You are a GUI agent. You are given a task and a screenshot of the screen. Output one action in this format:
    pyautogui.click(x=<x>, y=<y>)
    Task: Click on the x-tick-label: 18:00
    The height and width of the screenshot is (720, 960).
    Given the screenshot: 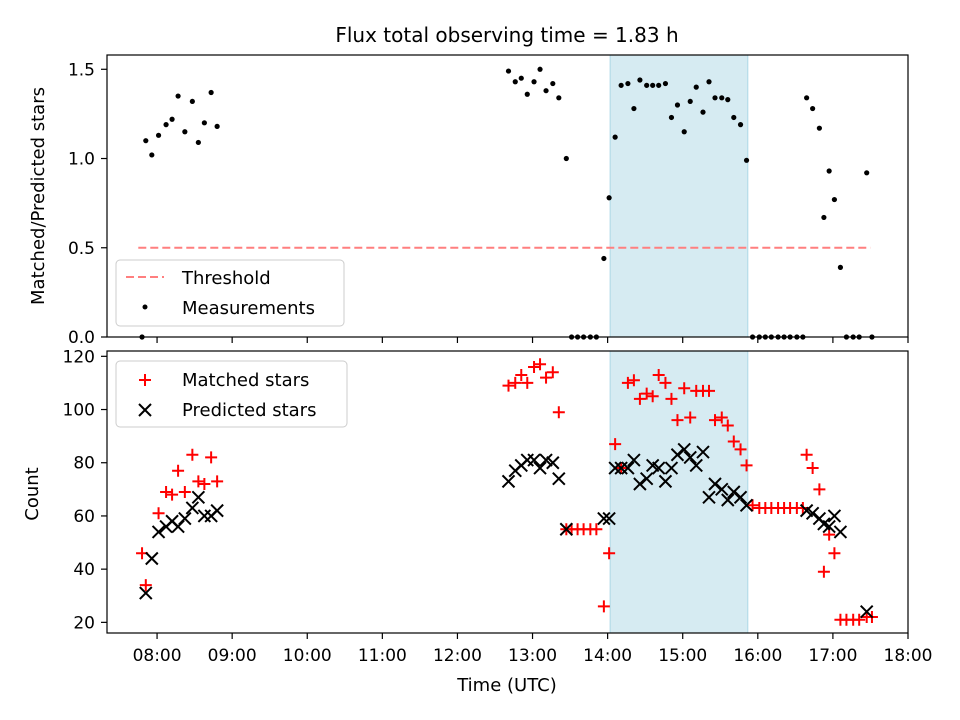 What is the action you would take?
    pyautogui.click(x=908, y=656)
    